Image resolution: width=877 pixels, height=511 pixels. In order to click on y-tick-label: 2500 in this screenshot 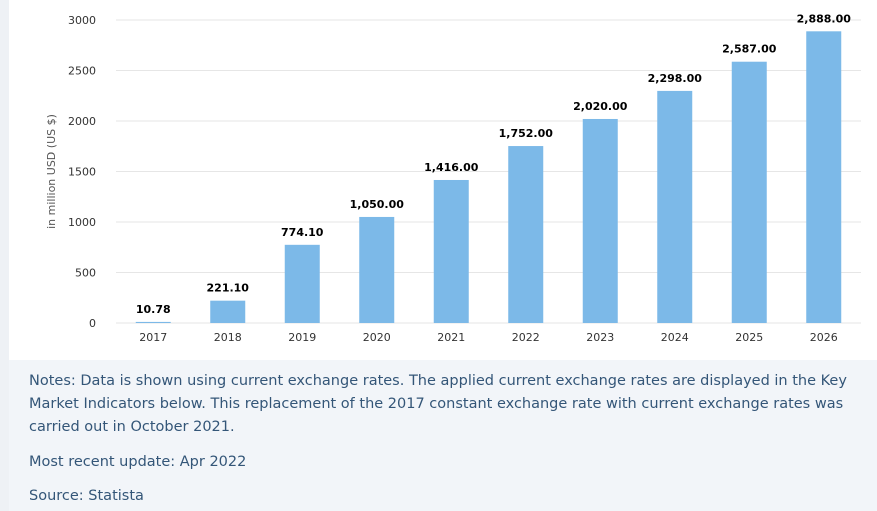, I will do `click(82, 71)`.